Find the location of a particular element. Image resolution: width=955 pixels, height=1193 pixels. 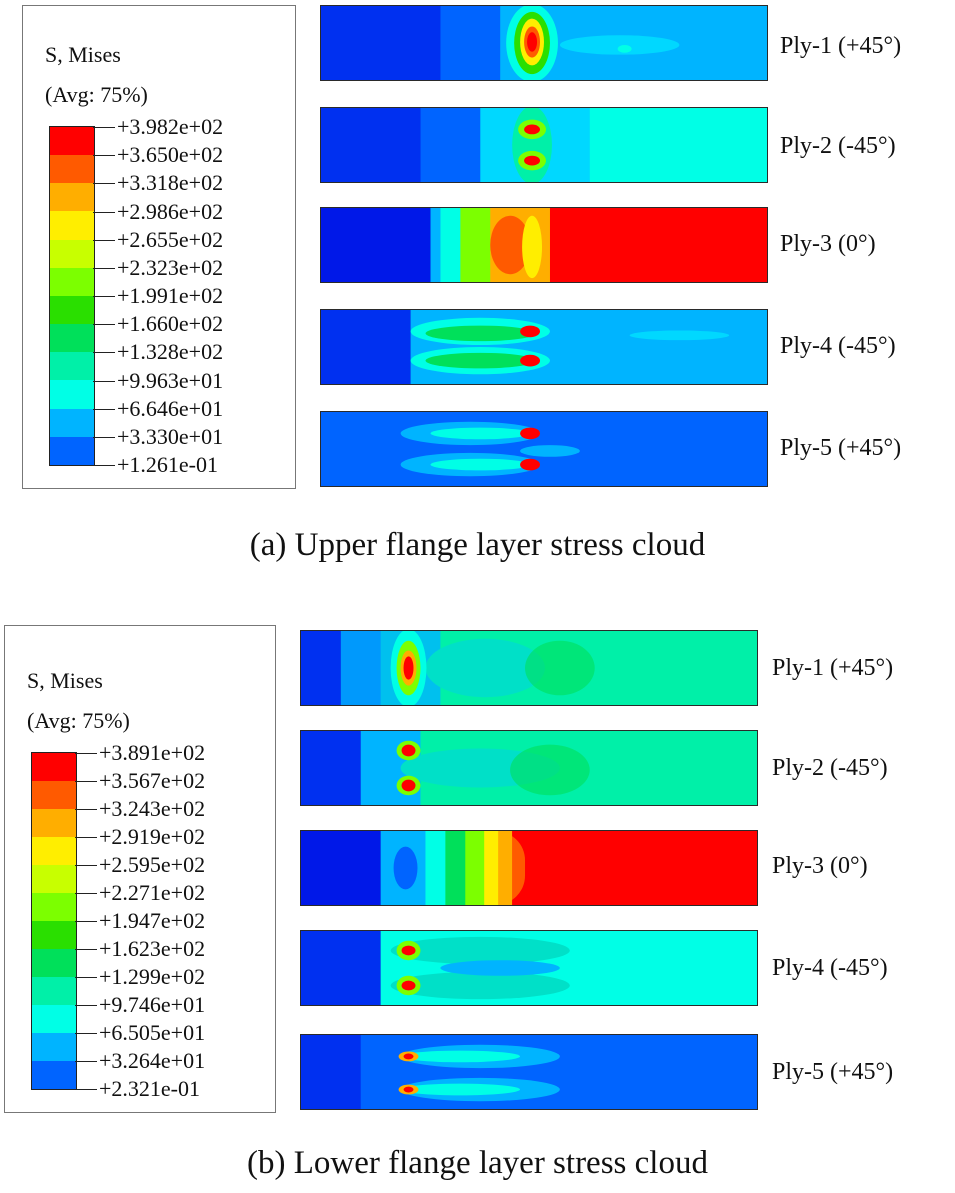

legend-value: +9.746e+01 is located at coordinates (152, 1004).